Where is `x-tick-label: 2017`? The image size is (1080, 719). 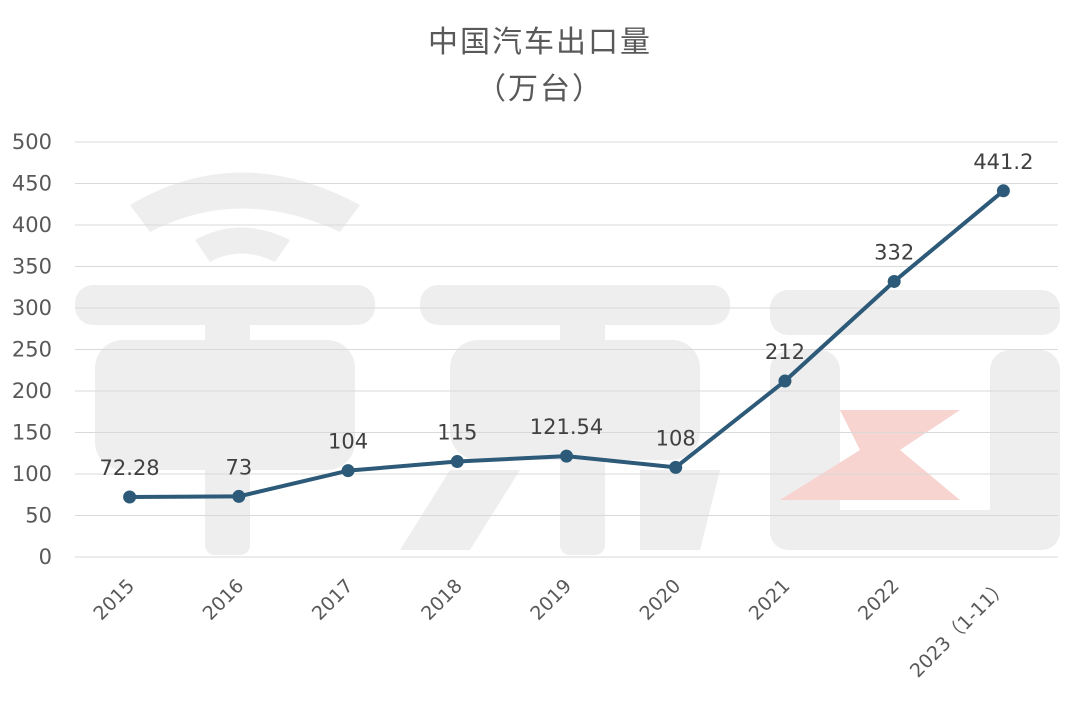
x-tick-label: 2017 is located at coordinates (333, 600).